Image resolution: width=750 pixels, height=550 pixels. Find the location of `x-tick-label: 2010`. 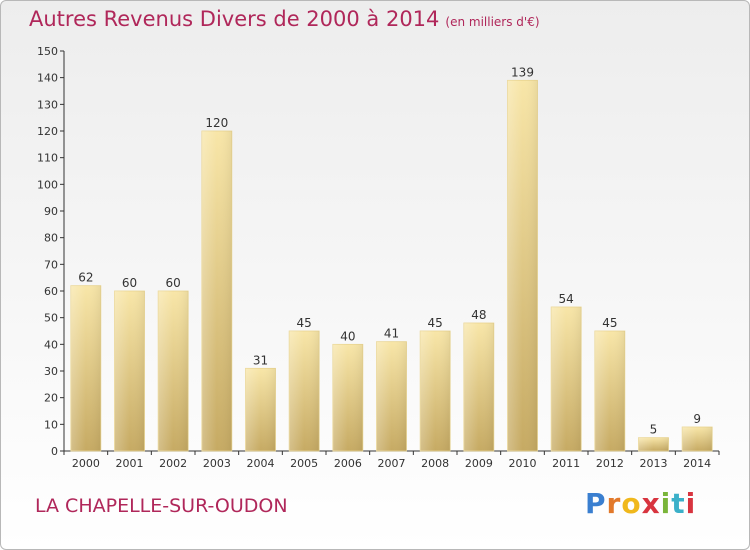

x-tick-label: 2010 is located at coordinates (523, 463).